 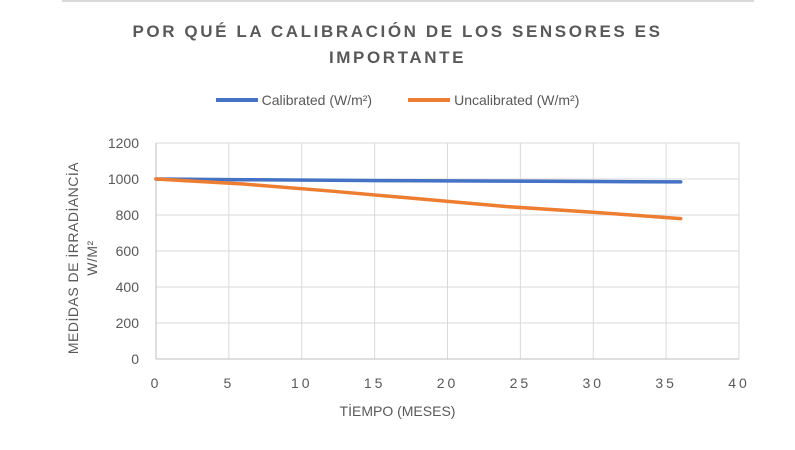 I want to click on y-tick-label: 0, so click(x=135, y=359).